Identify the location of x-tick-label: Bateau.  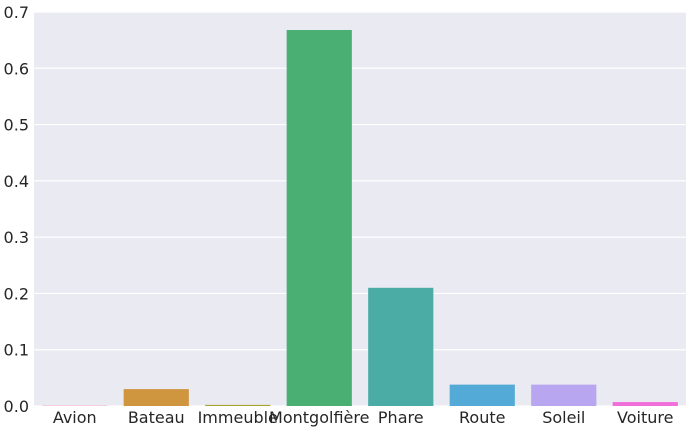
(156, 417).